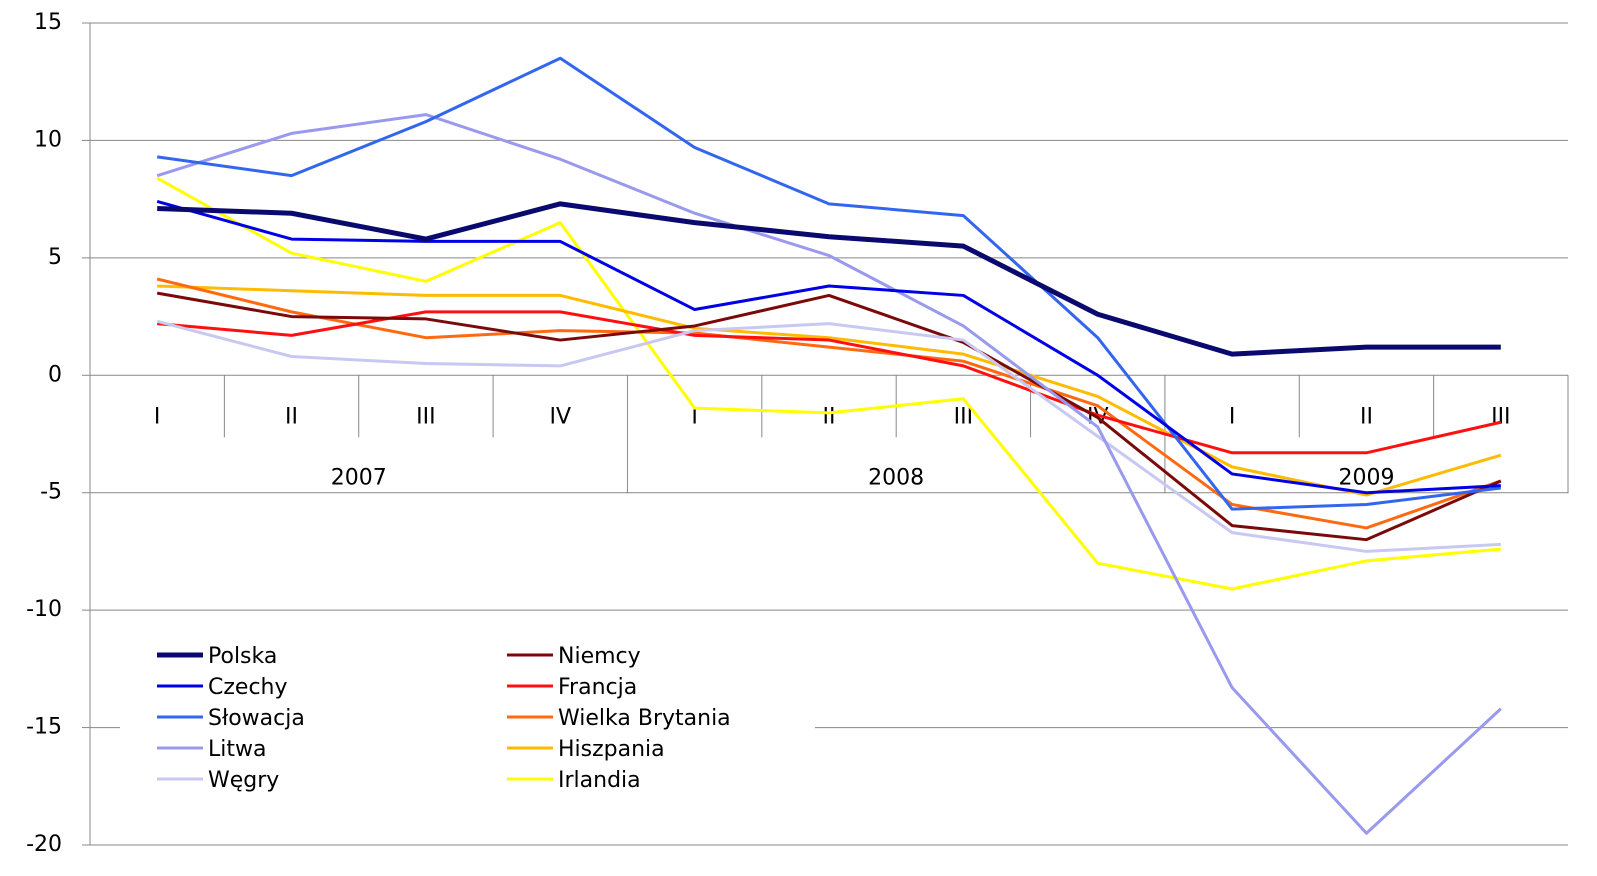  I want to click on y-tick-label: -15, so click(44, 727).